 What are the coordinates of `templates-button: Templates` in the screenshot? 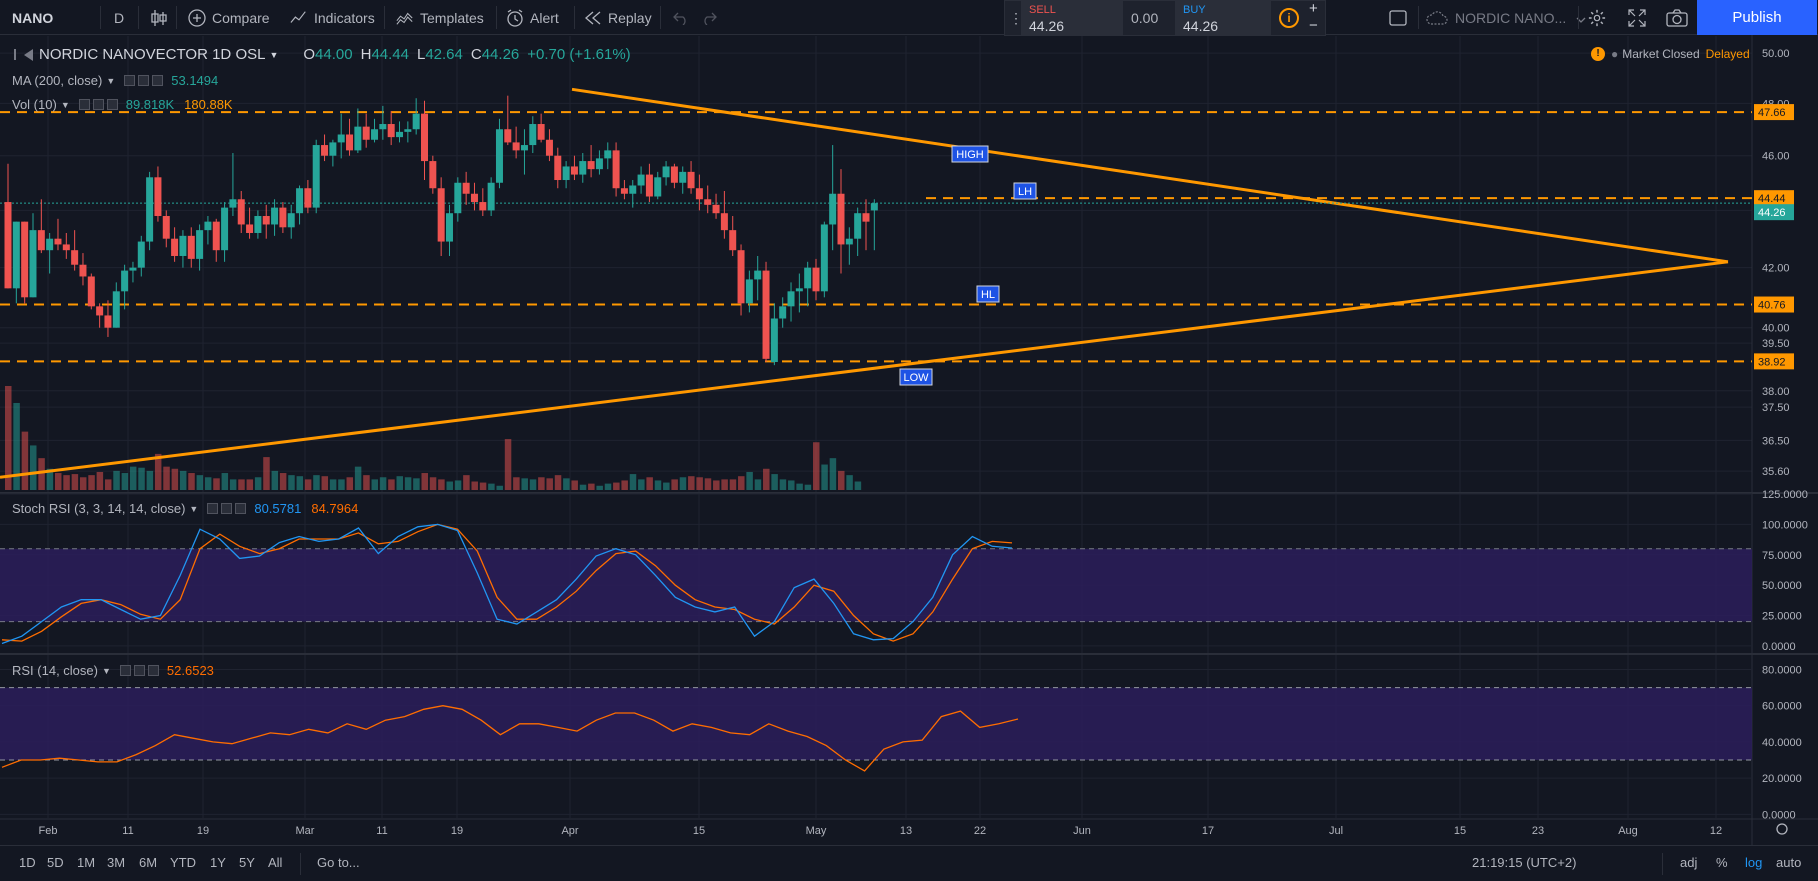 It's located at (440, 17).